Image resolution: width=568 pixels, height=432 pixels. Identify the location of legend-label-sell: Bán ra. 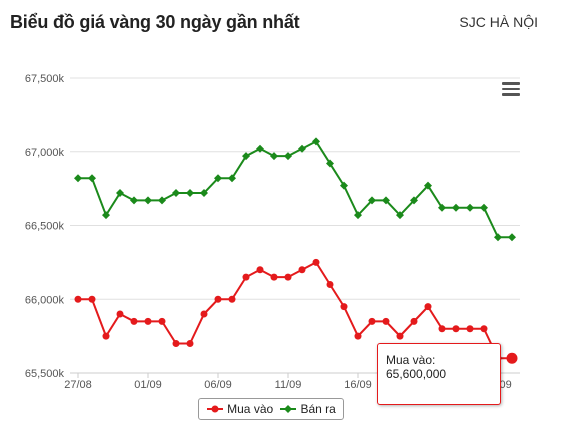
(318, 409).